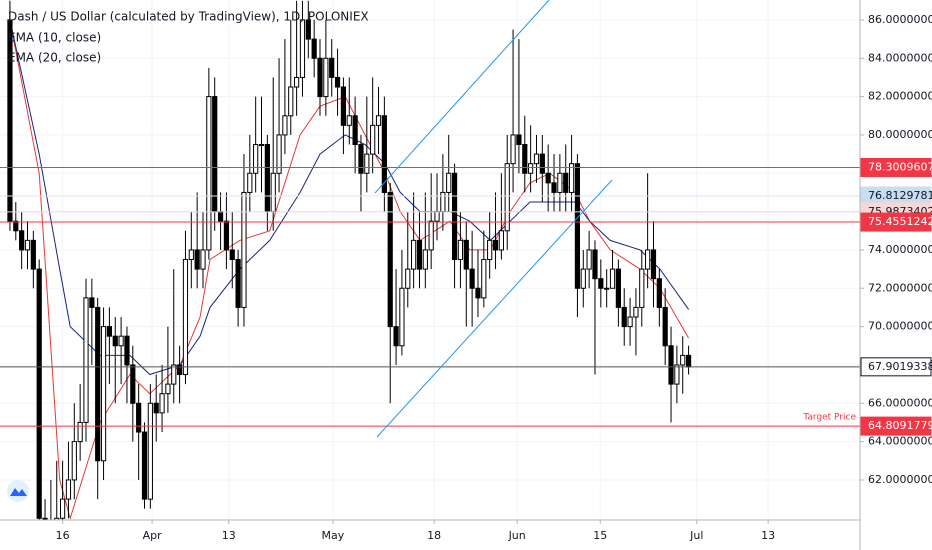 This screenshot has height=550, width=932. Describe the element at coordinates (829, 418) in the screenshot. I see `annotation: Target Price` at that location.